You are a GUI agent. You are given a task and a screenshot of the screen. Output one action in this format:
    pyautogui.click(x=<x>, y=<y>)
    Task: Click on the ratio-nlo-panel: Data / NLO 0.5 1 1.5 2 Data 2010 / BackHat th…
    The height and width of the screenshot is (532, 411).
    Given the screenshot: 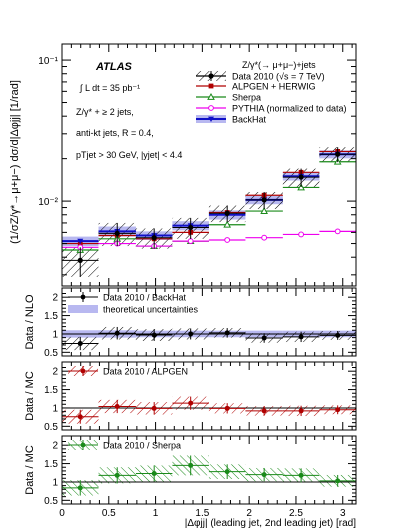 What is the action you would take?
    pyautogui.click(x=190, y=323)
    